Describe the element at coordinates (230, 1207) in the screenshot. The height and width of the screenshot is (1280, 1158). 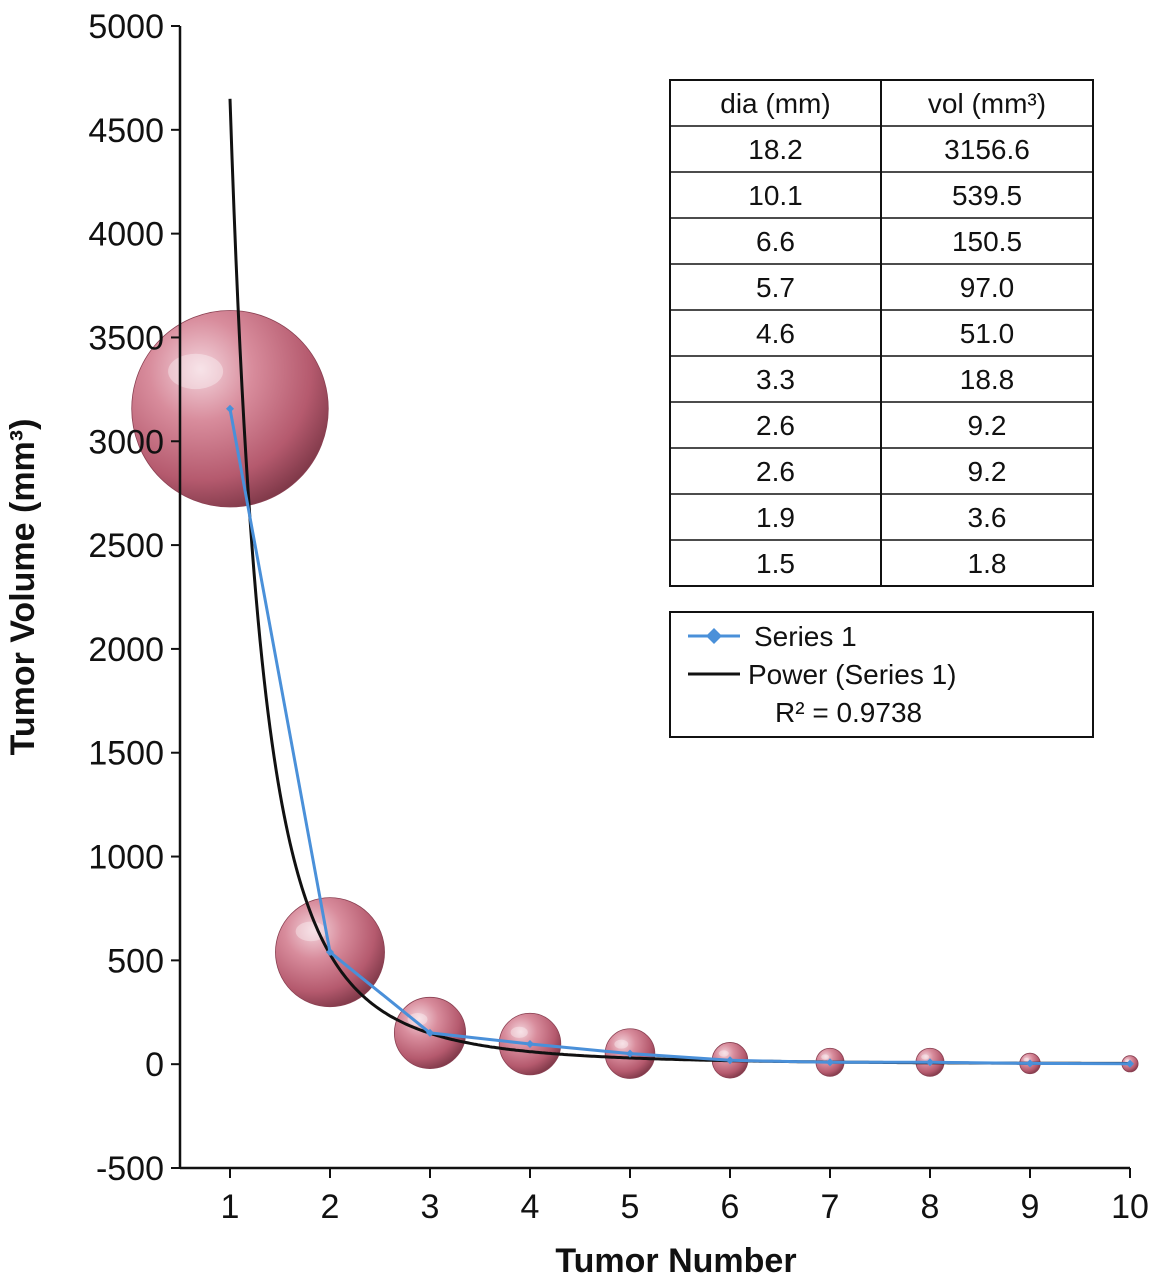
I see `x-tick-label: 1` at that location.